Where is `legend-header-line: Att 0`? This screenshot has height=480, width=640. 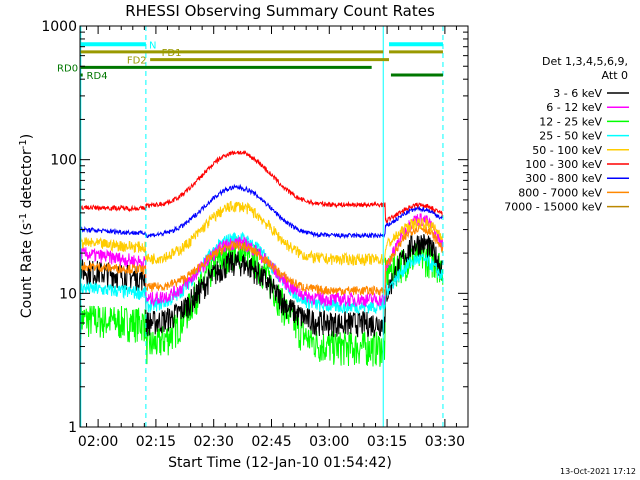
legend-header-line: Att 0 is located at coordinates (615, 75).